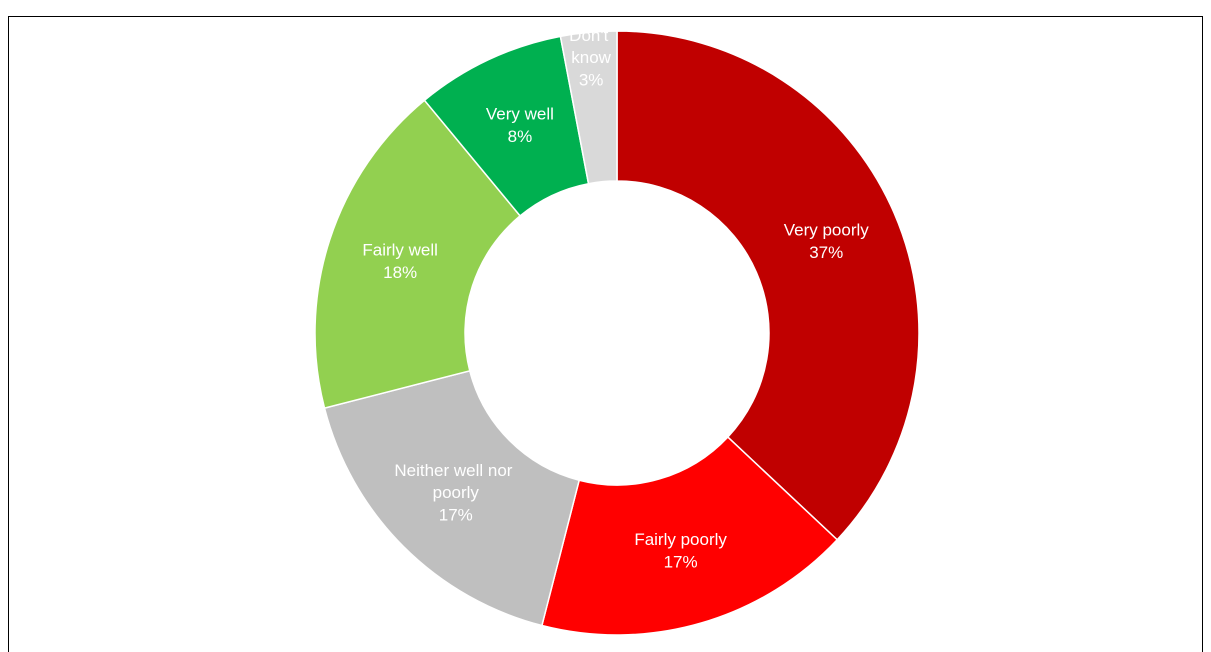 This screenshot has height=652, width=1211. Describe the element at coordinates (680, 539) in the screenshot. I see `slice-category: Fairly poorly` at that location.